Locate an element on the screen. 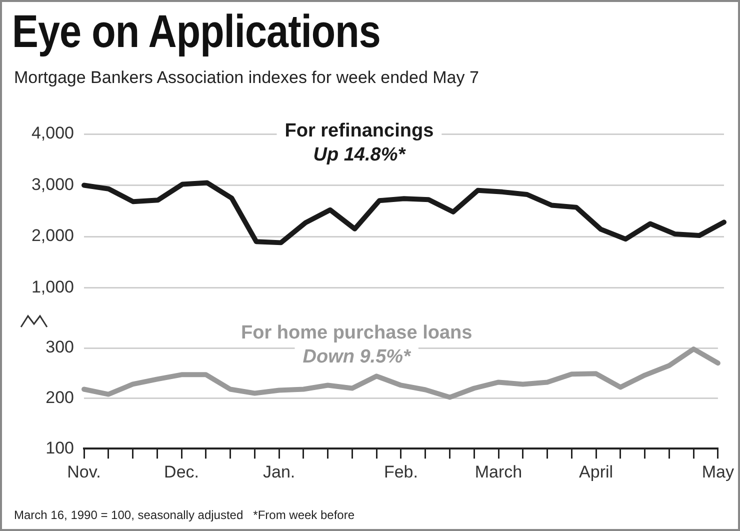 Image resolution: width=740 pixels, height=531 pixels. x-tick-label: Nov. is located at coordinates (84, 472).